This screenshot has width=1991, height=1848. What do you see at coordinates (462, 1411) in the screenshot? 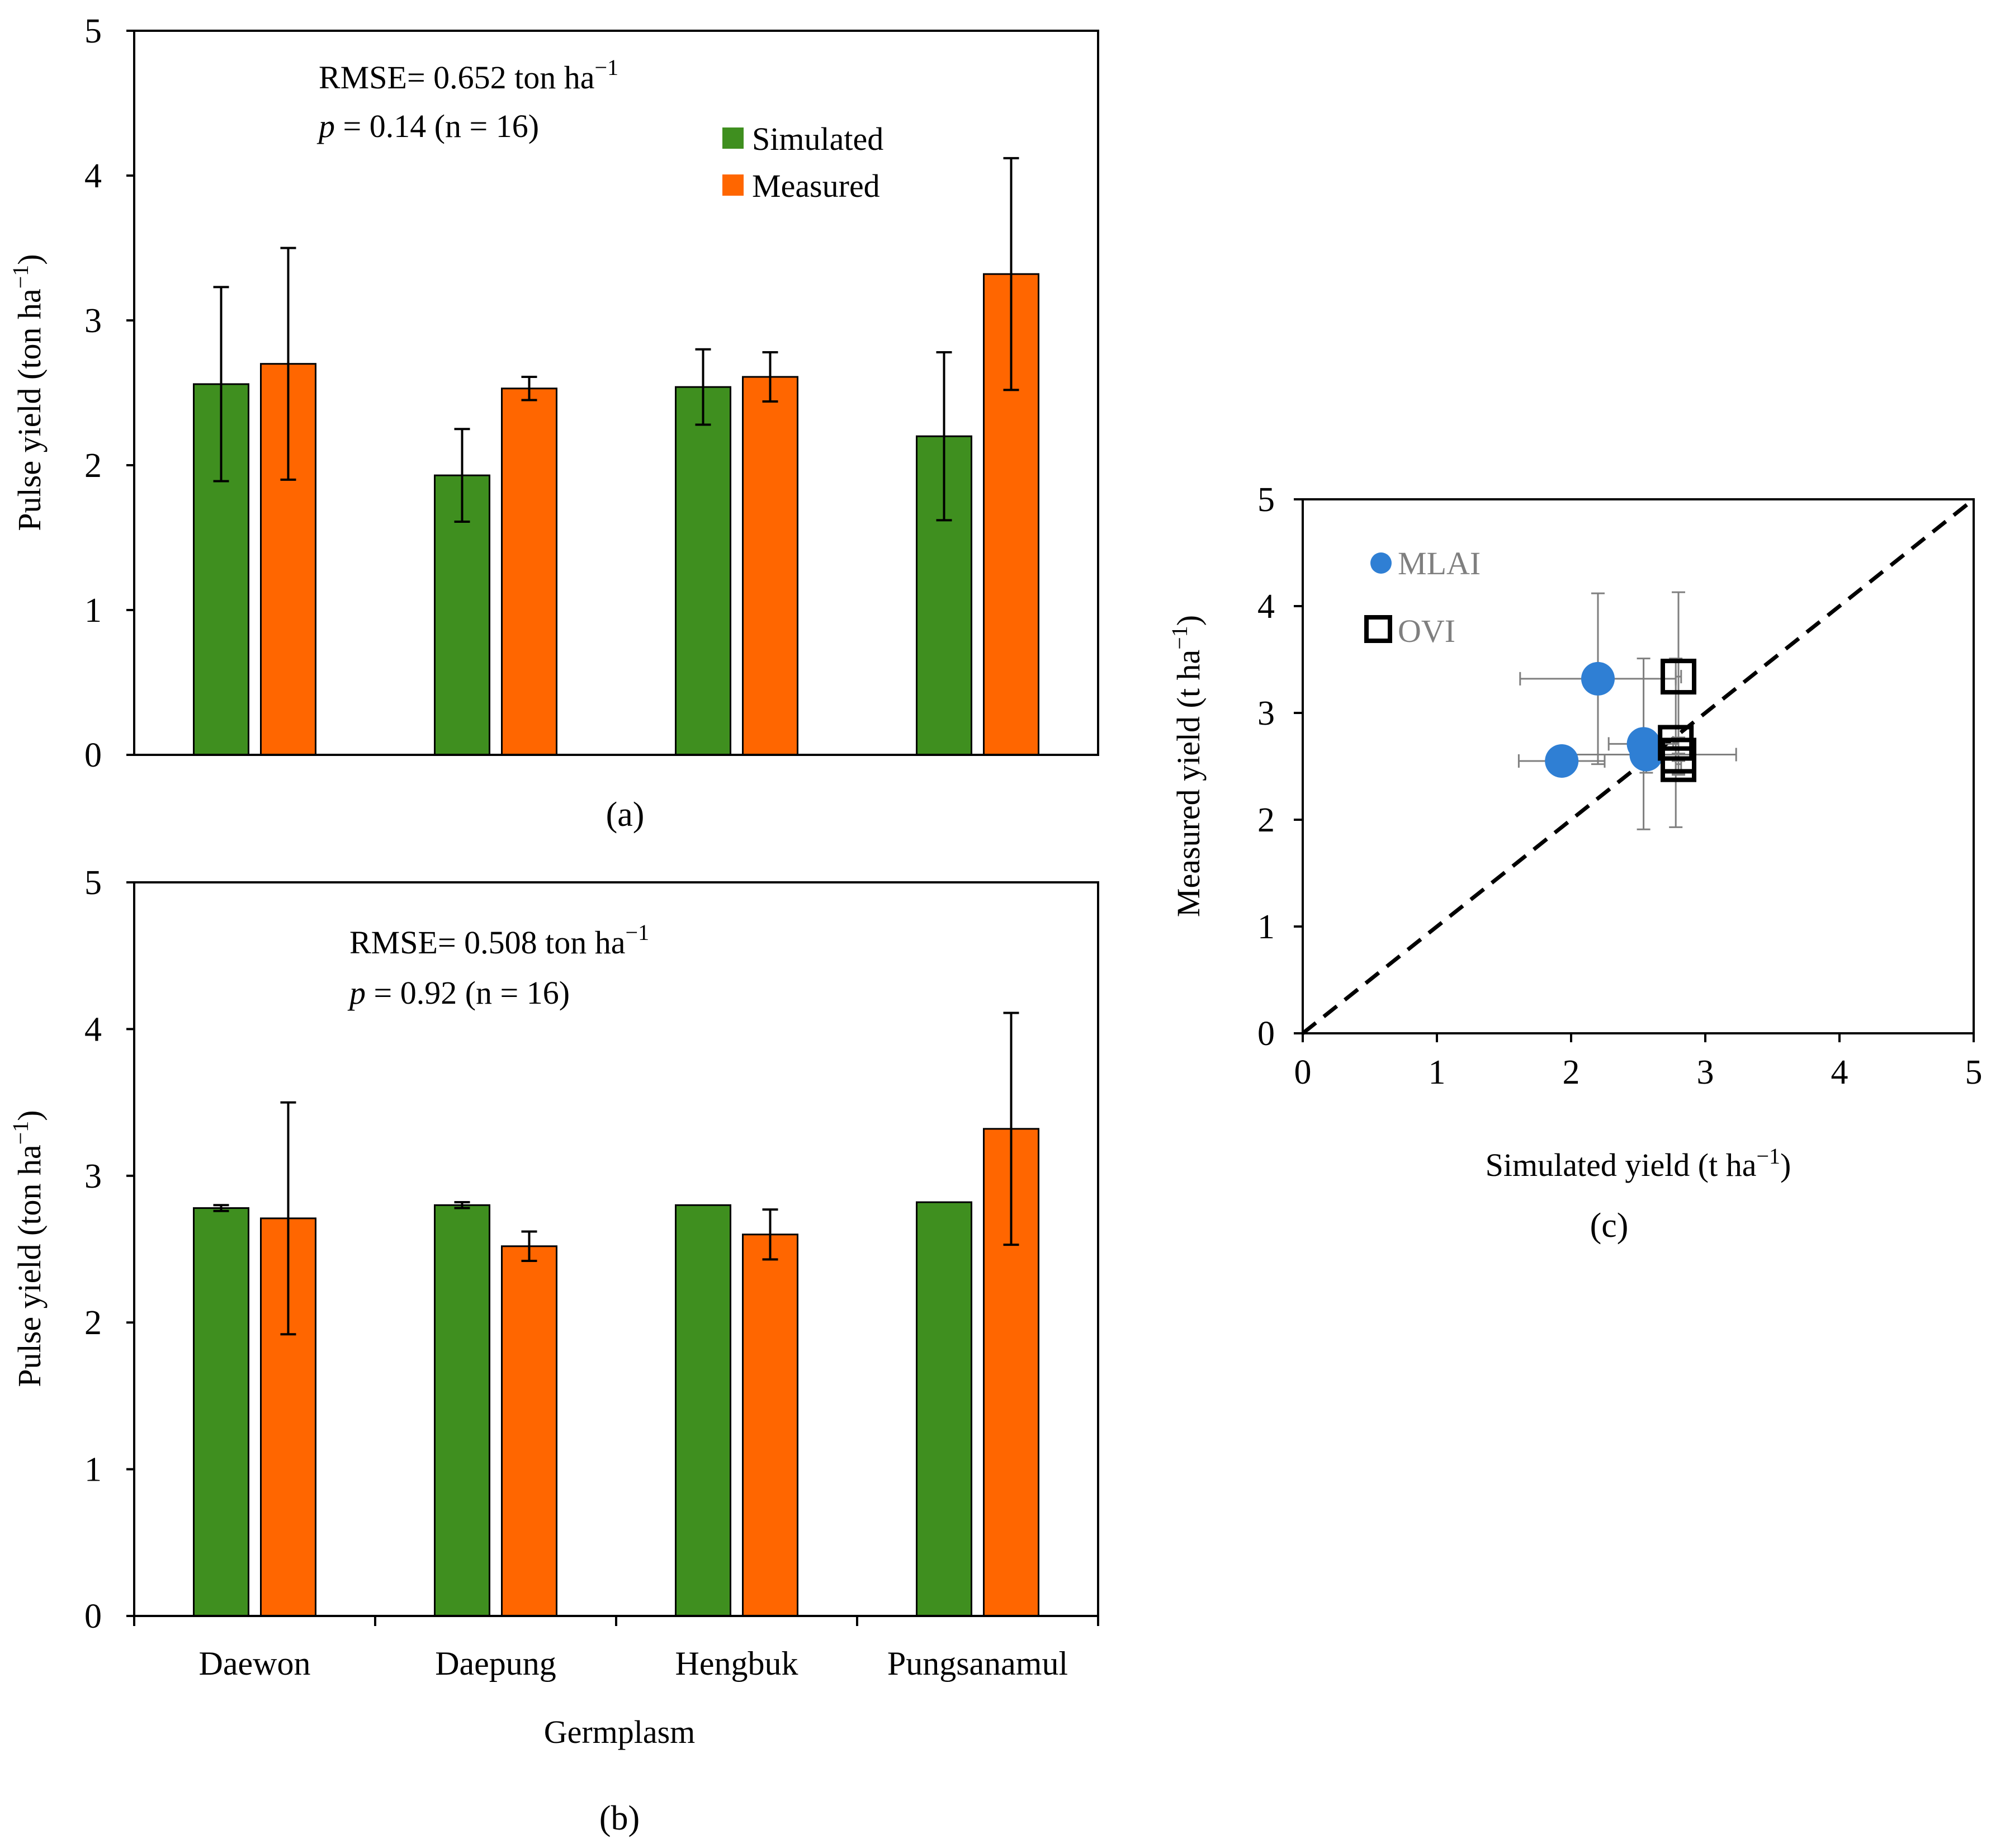
I see `bar-simulated-daepung` at bounding box center [462, 1411].